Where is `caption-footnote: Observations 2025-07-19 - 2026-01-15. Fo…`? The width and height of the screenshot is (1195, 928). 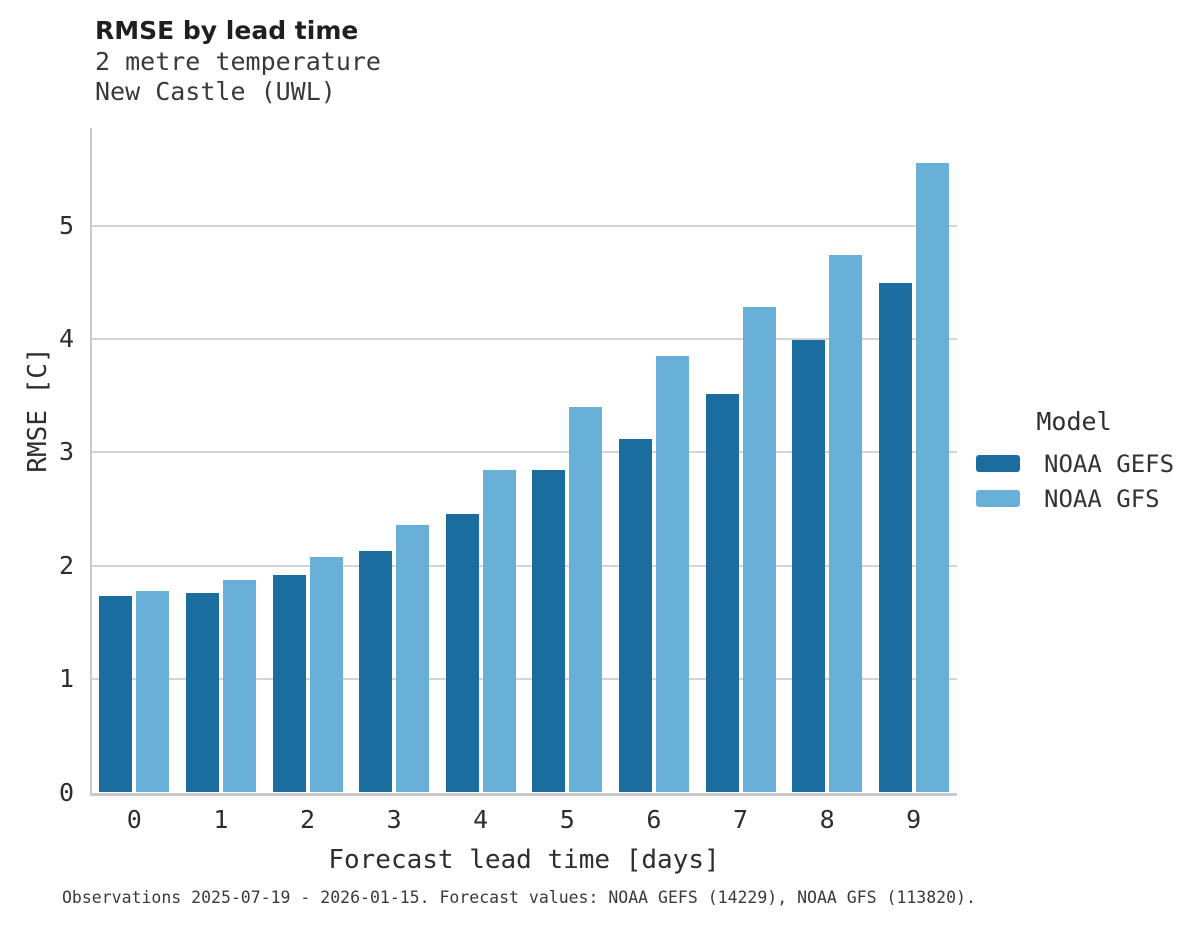 caption-footnote: Observations 2025-07-19 - 2026-01-15. Fo… is located at coordinates (519, 897).